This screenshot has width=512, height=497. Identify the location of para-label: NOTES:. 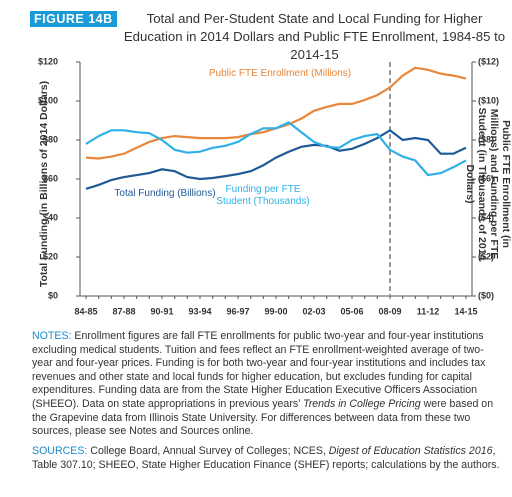
(52, 336).